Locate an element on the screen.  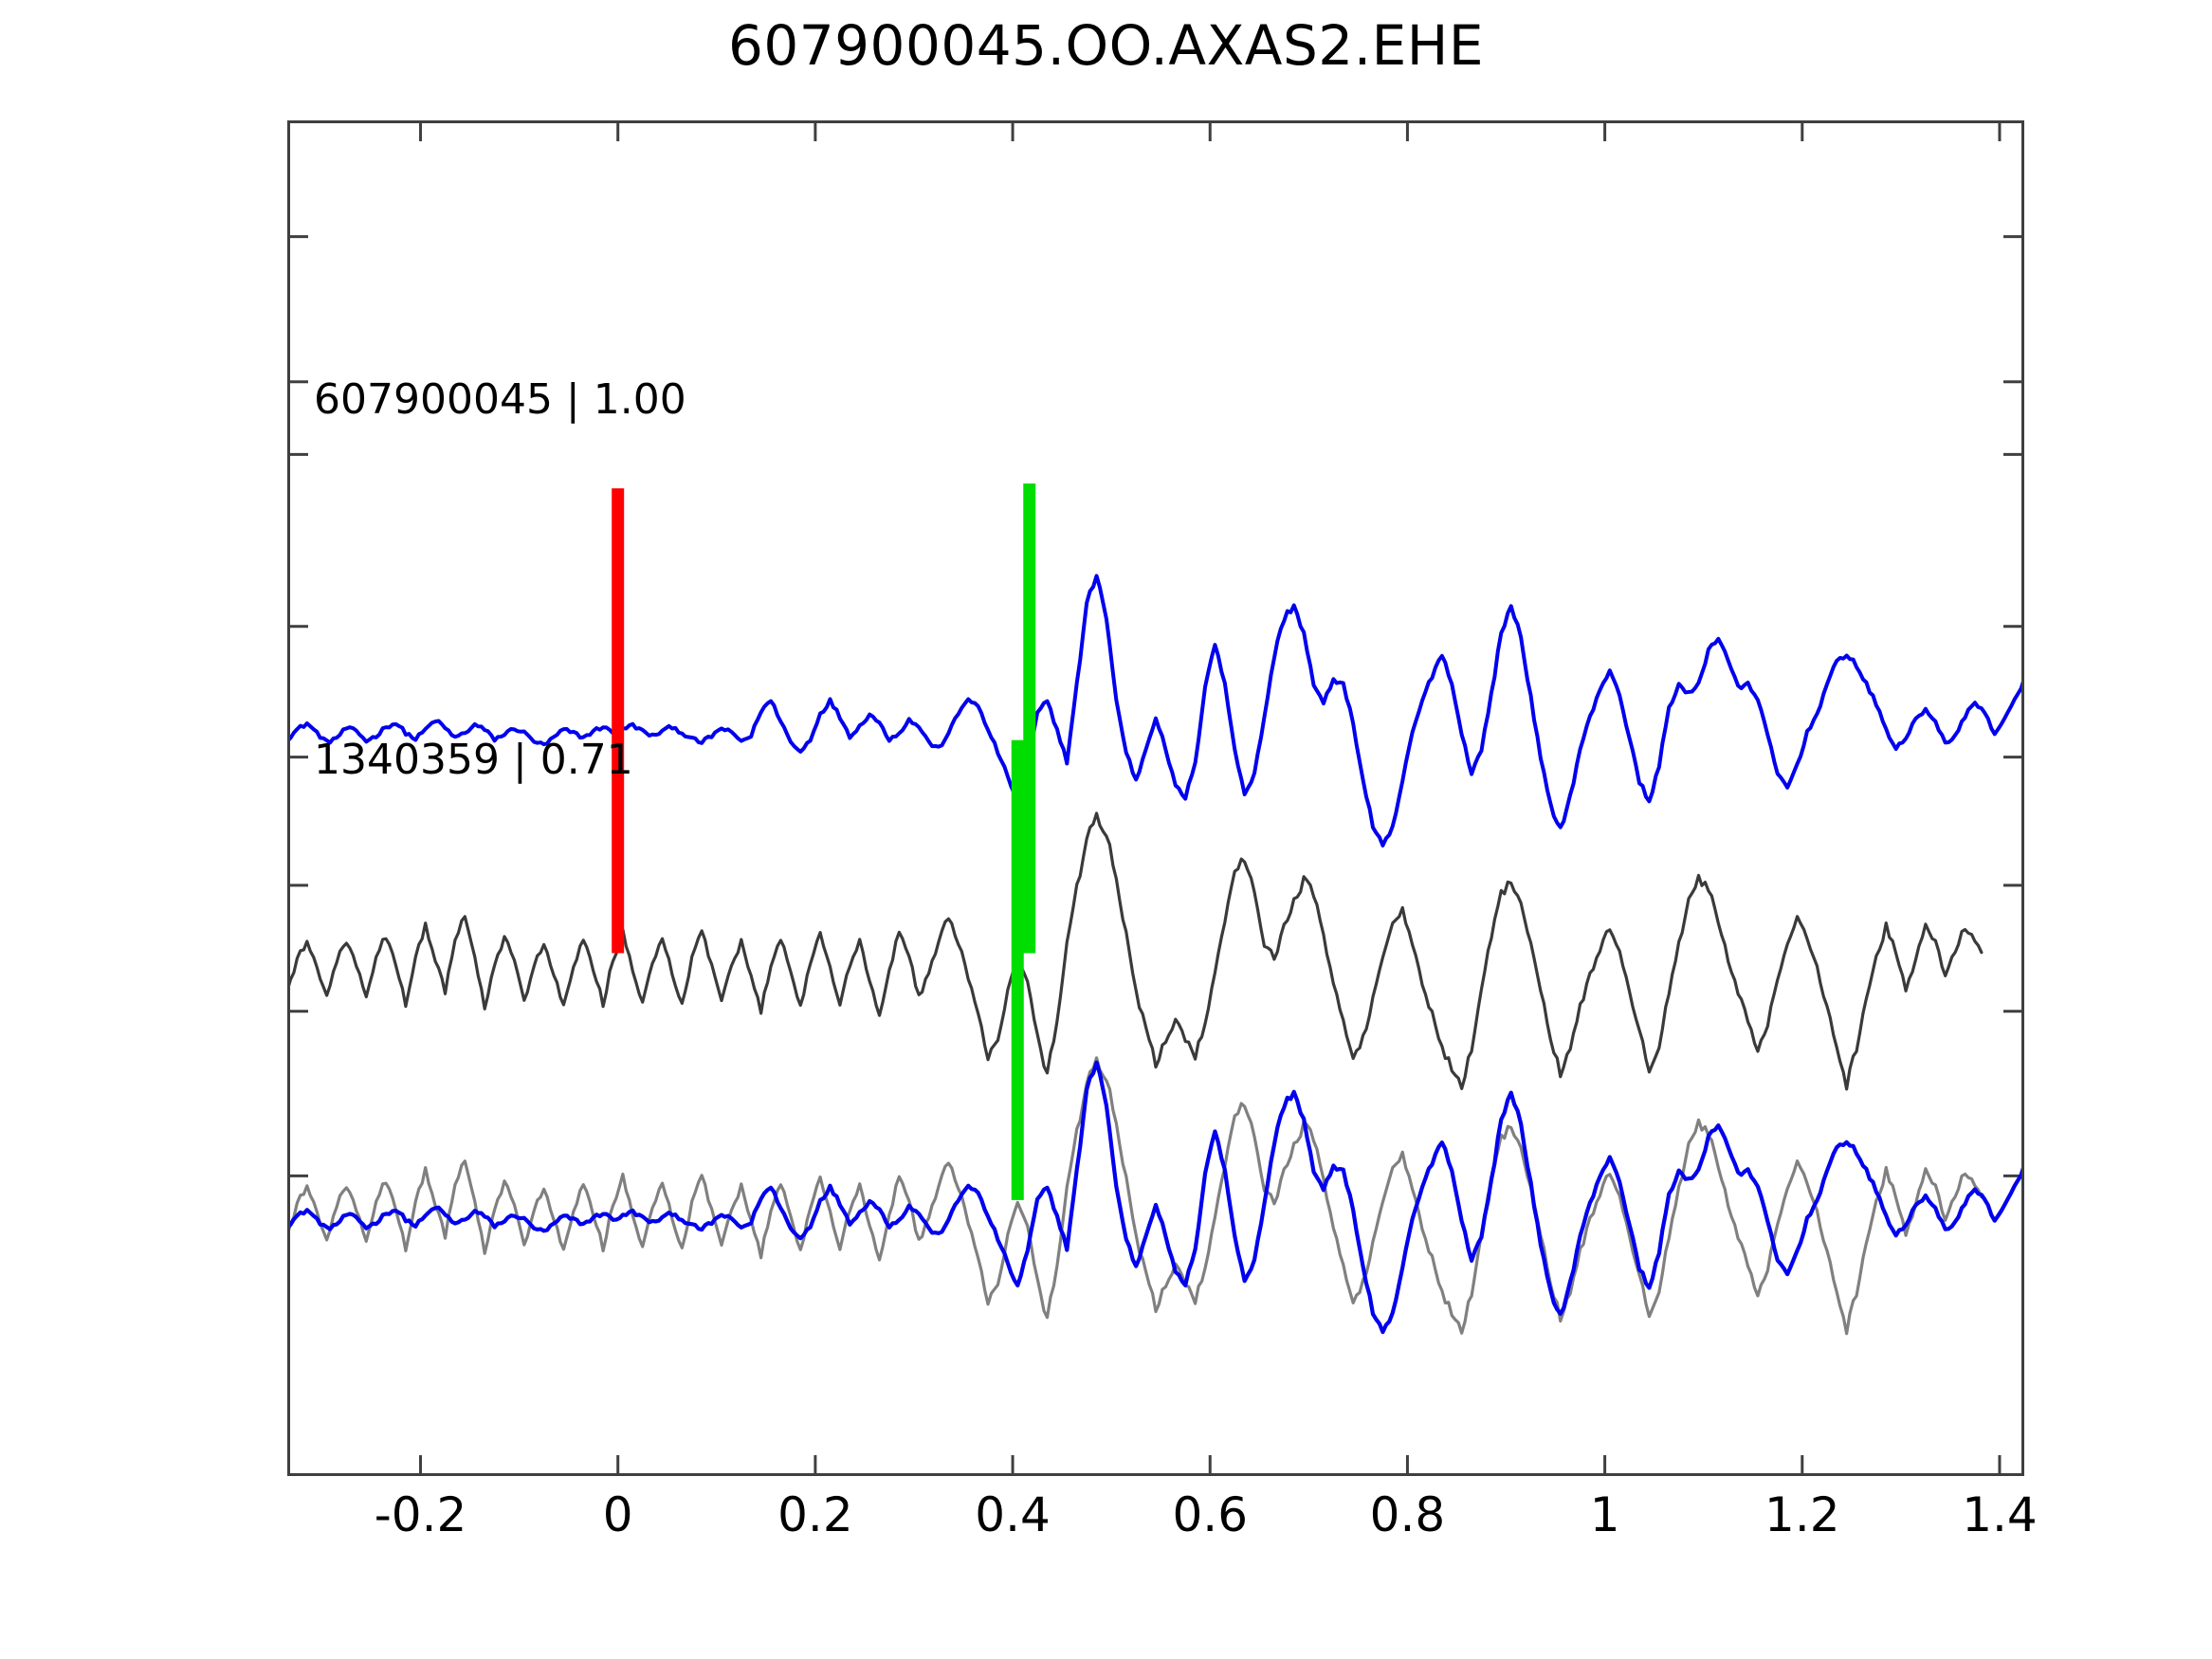
trace-label-detection: 1340359 | 0.71 is located at coordinates (473, 760).